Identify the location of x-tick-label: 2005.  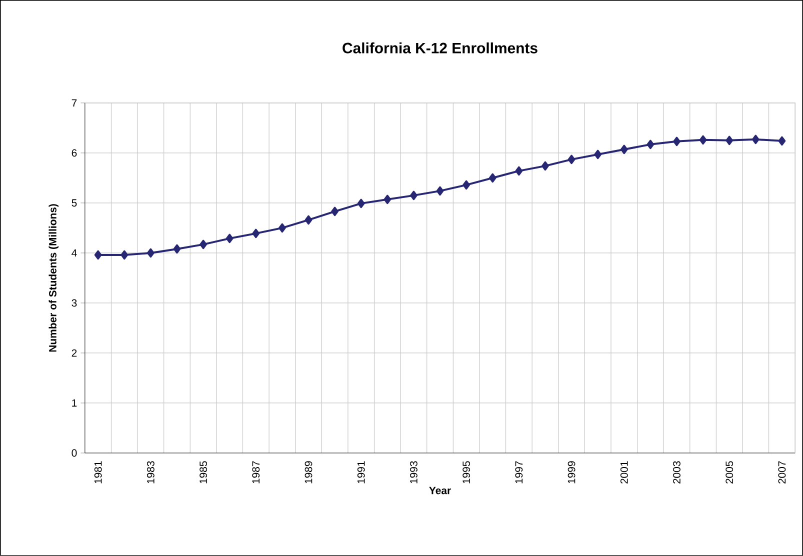
(730, 472).